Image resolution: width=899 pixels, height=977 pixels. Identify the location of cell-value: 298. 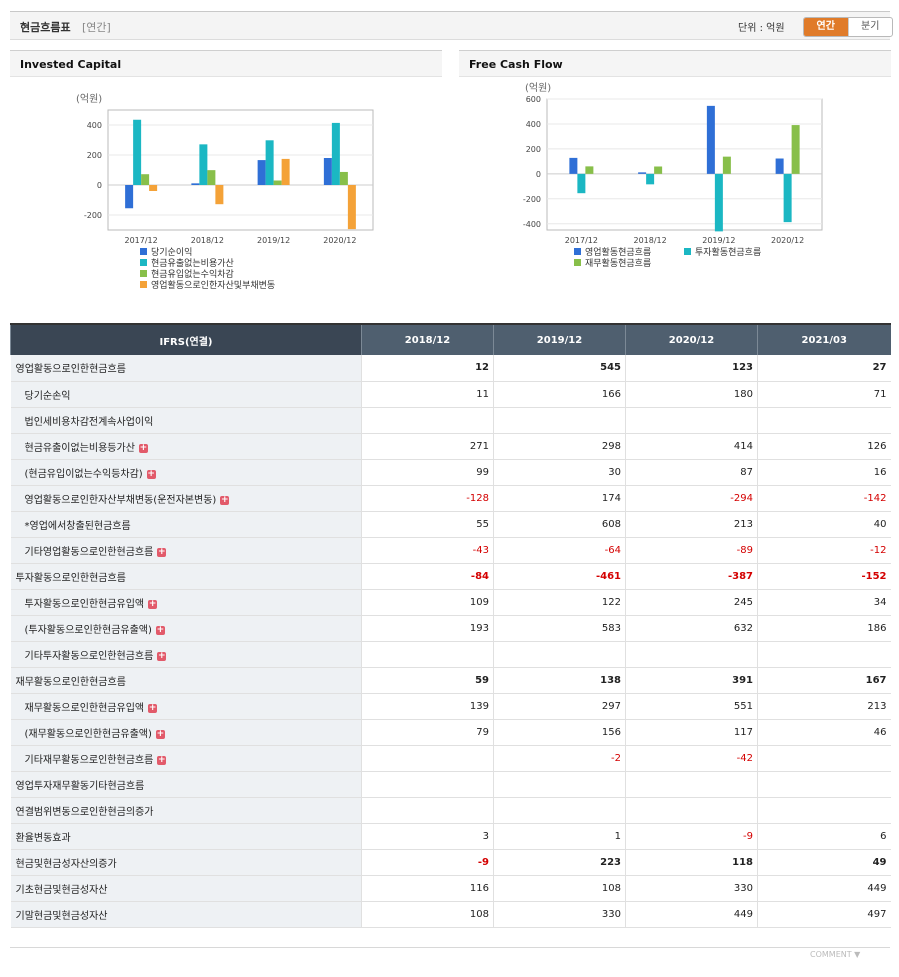
(559, 446).